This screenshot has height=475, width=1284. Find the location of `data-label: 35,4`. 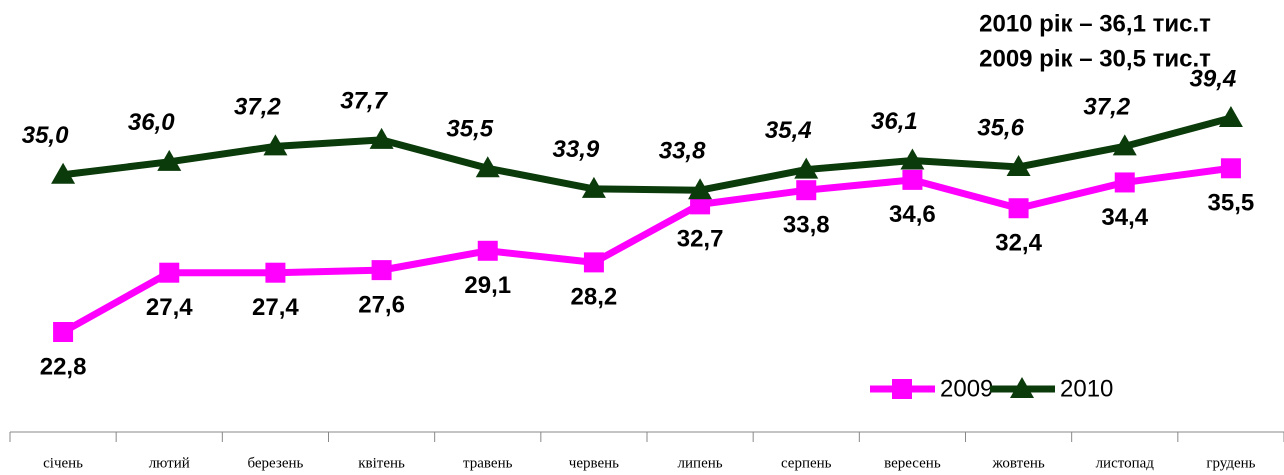

data-label: 35,4 is located at coordinates (788, 130).